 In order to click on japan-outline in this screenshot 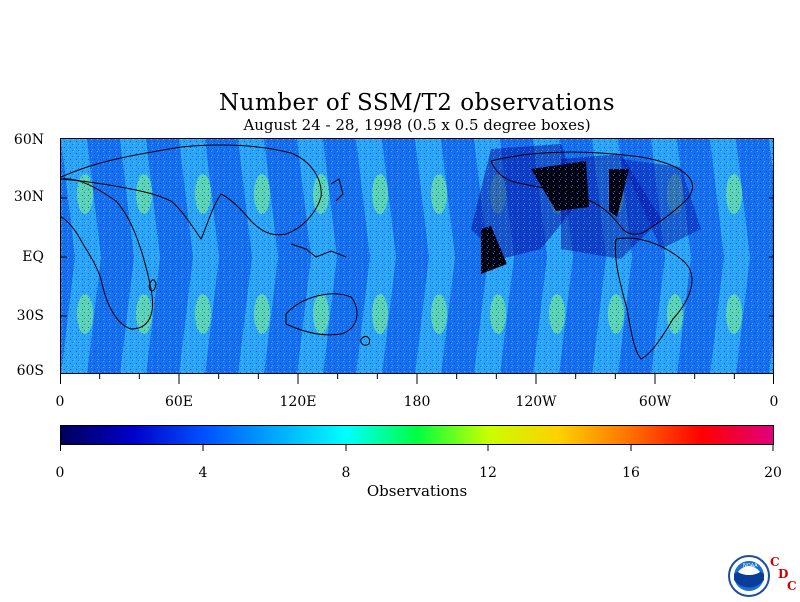, I will do `click(337, 190)`.